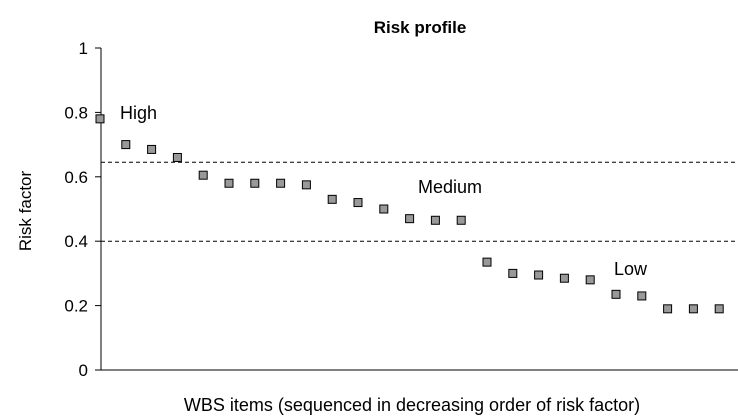 The image size is (738, 419). What do you see at coordinates (25, 211) in the screenshot?
I see `y-axis-label: Risk factor` at bounding box center [25, 211].